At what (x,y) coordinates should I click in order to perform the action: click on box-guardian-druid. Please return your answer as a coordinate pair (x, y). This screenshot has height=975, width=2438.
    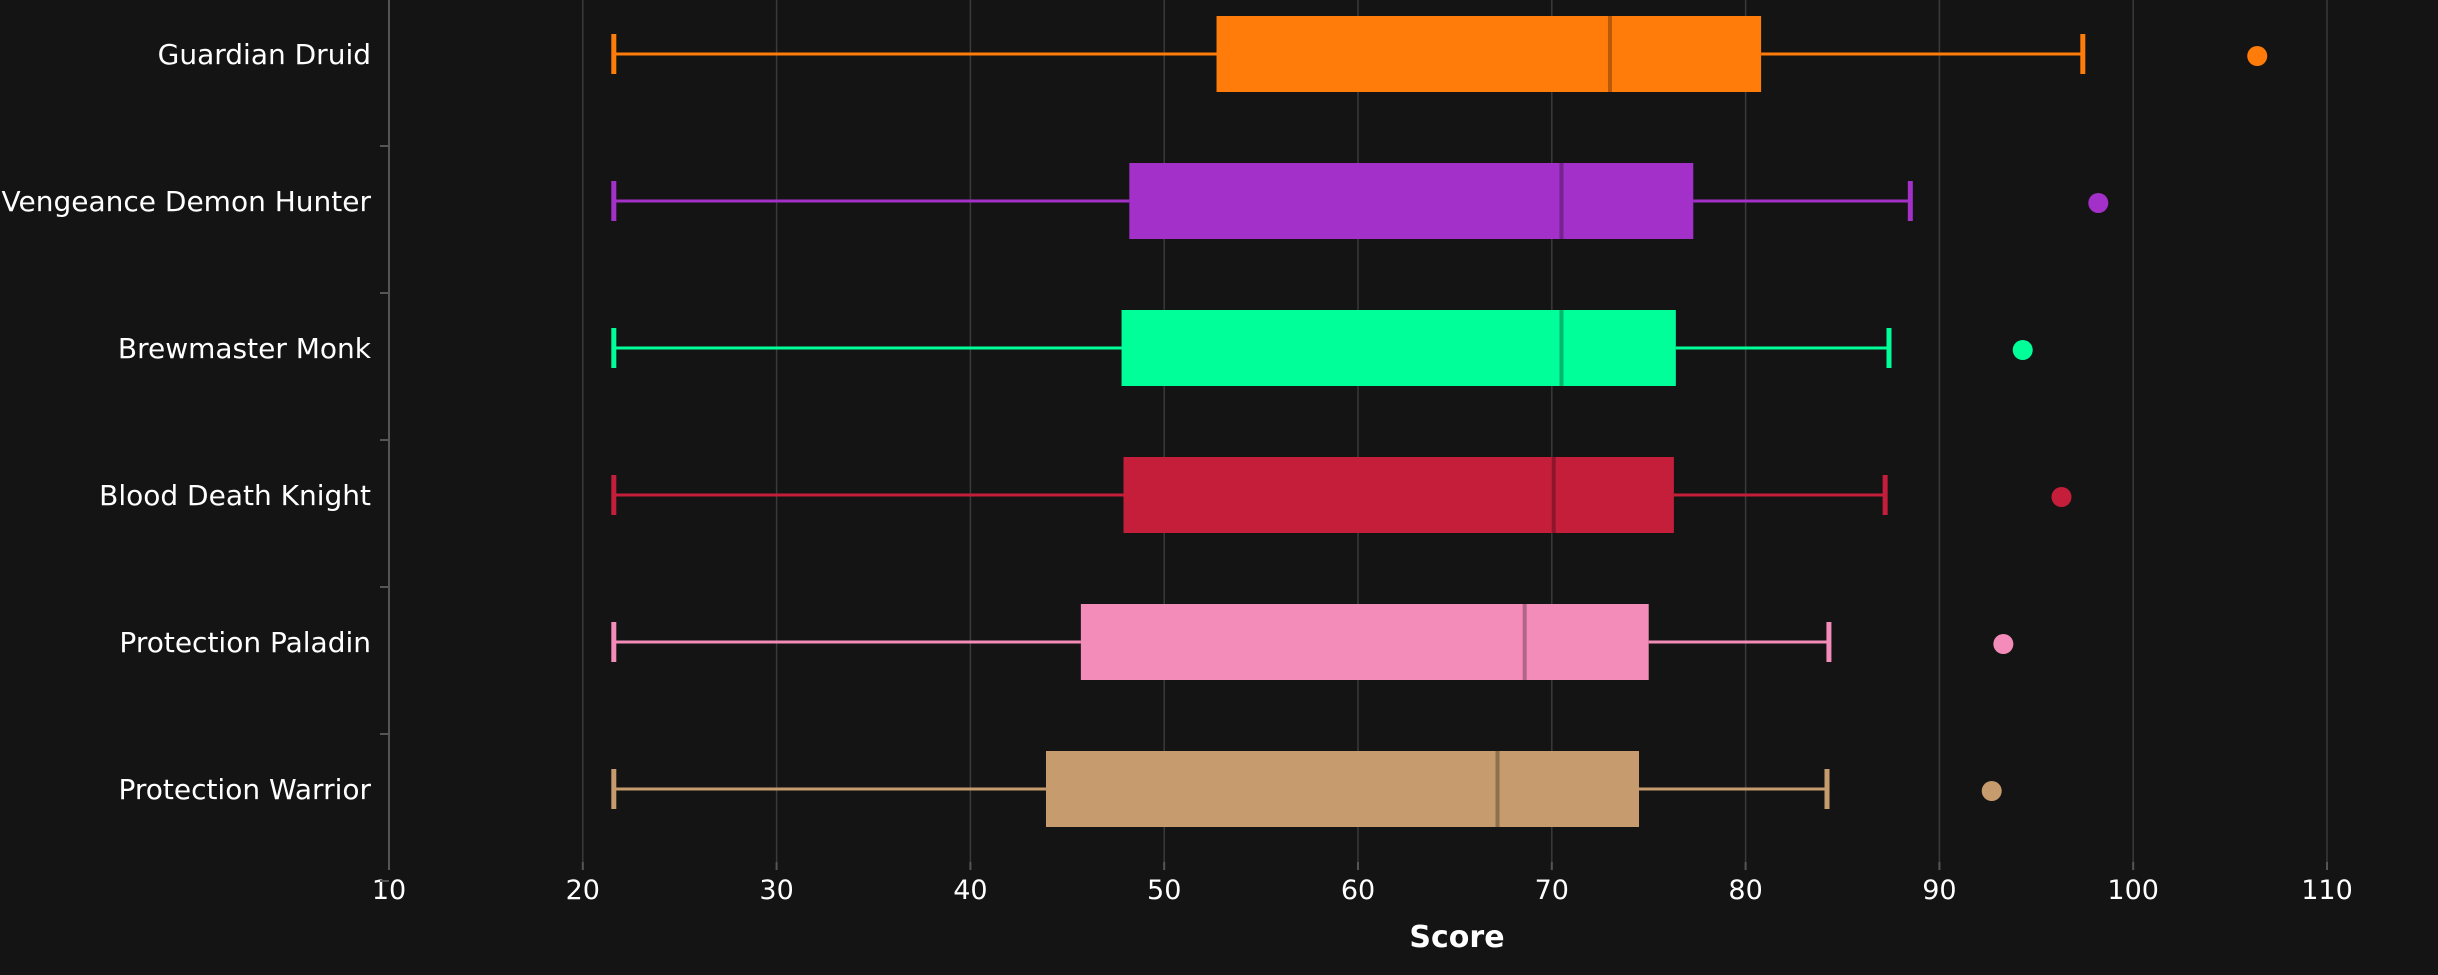
    Looking at the image, I should click on (1439, 54).